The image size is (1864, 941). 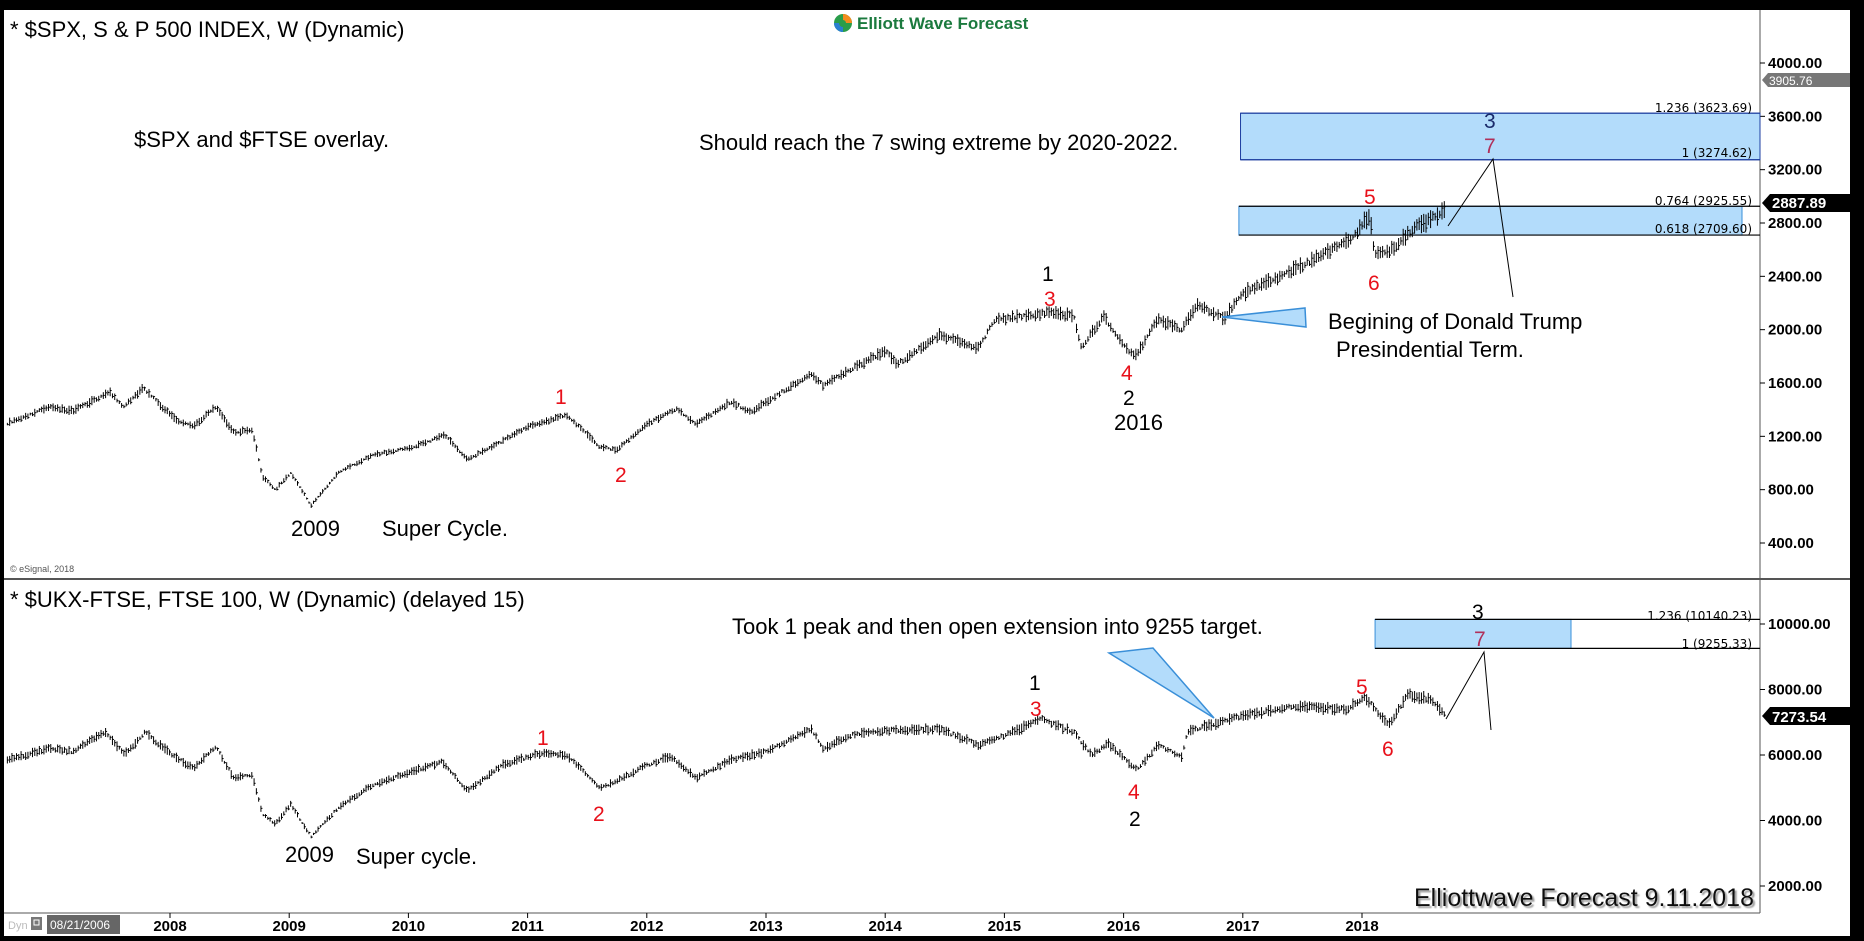 What do you see at coordinates (289, 926) in the screenshot?
I see `x-tick-label: 2009` at bounding box center [289, 926].